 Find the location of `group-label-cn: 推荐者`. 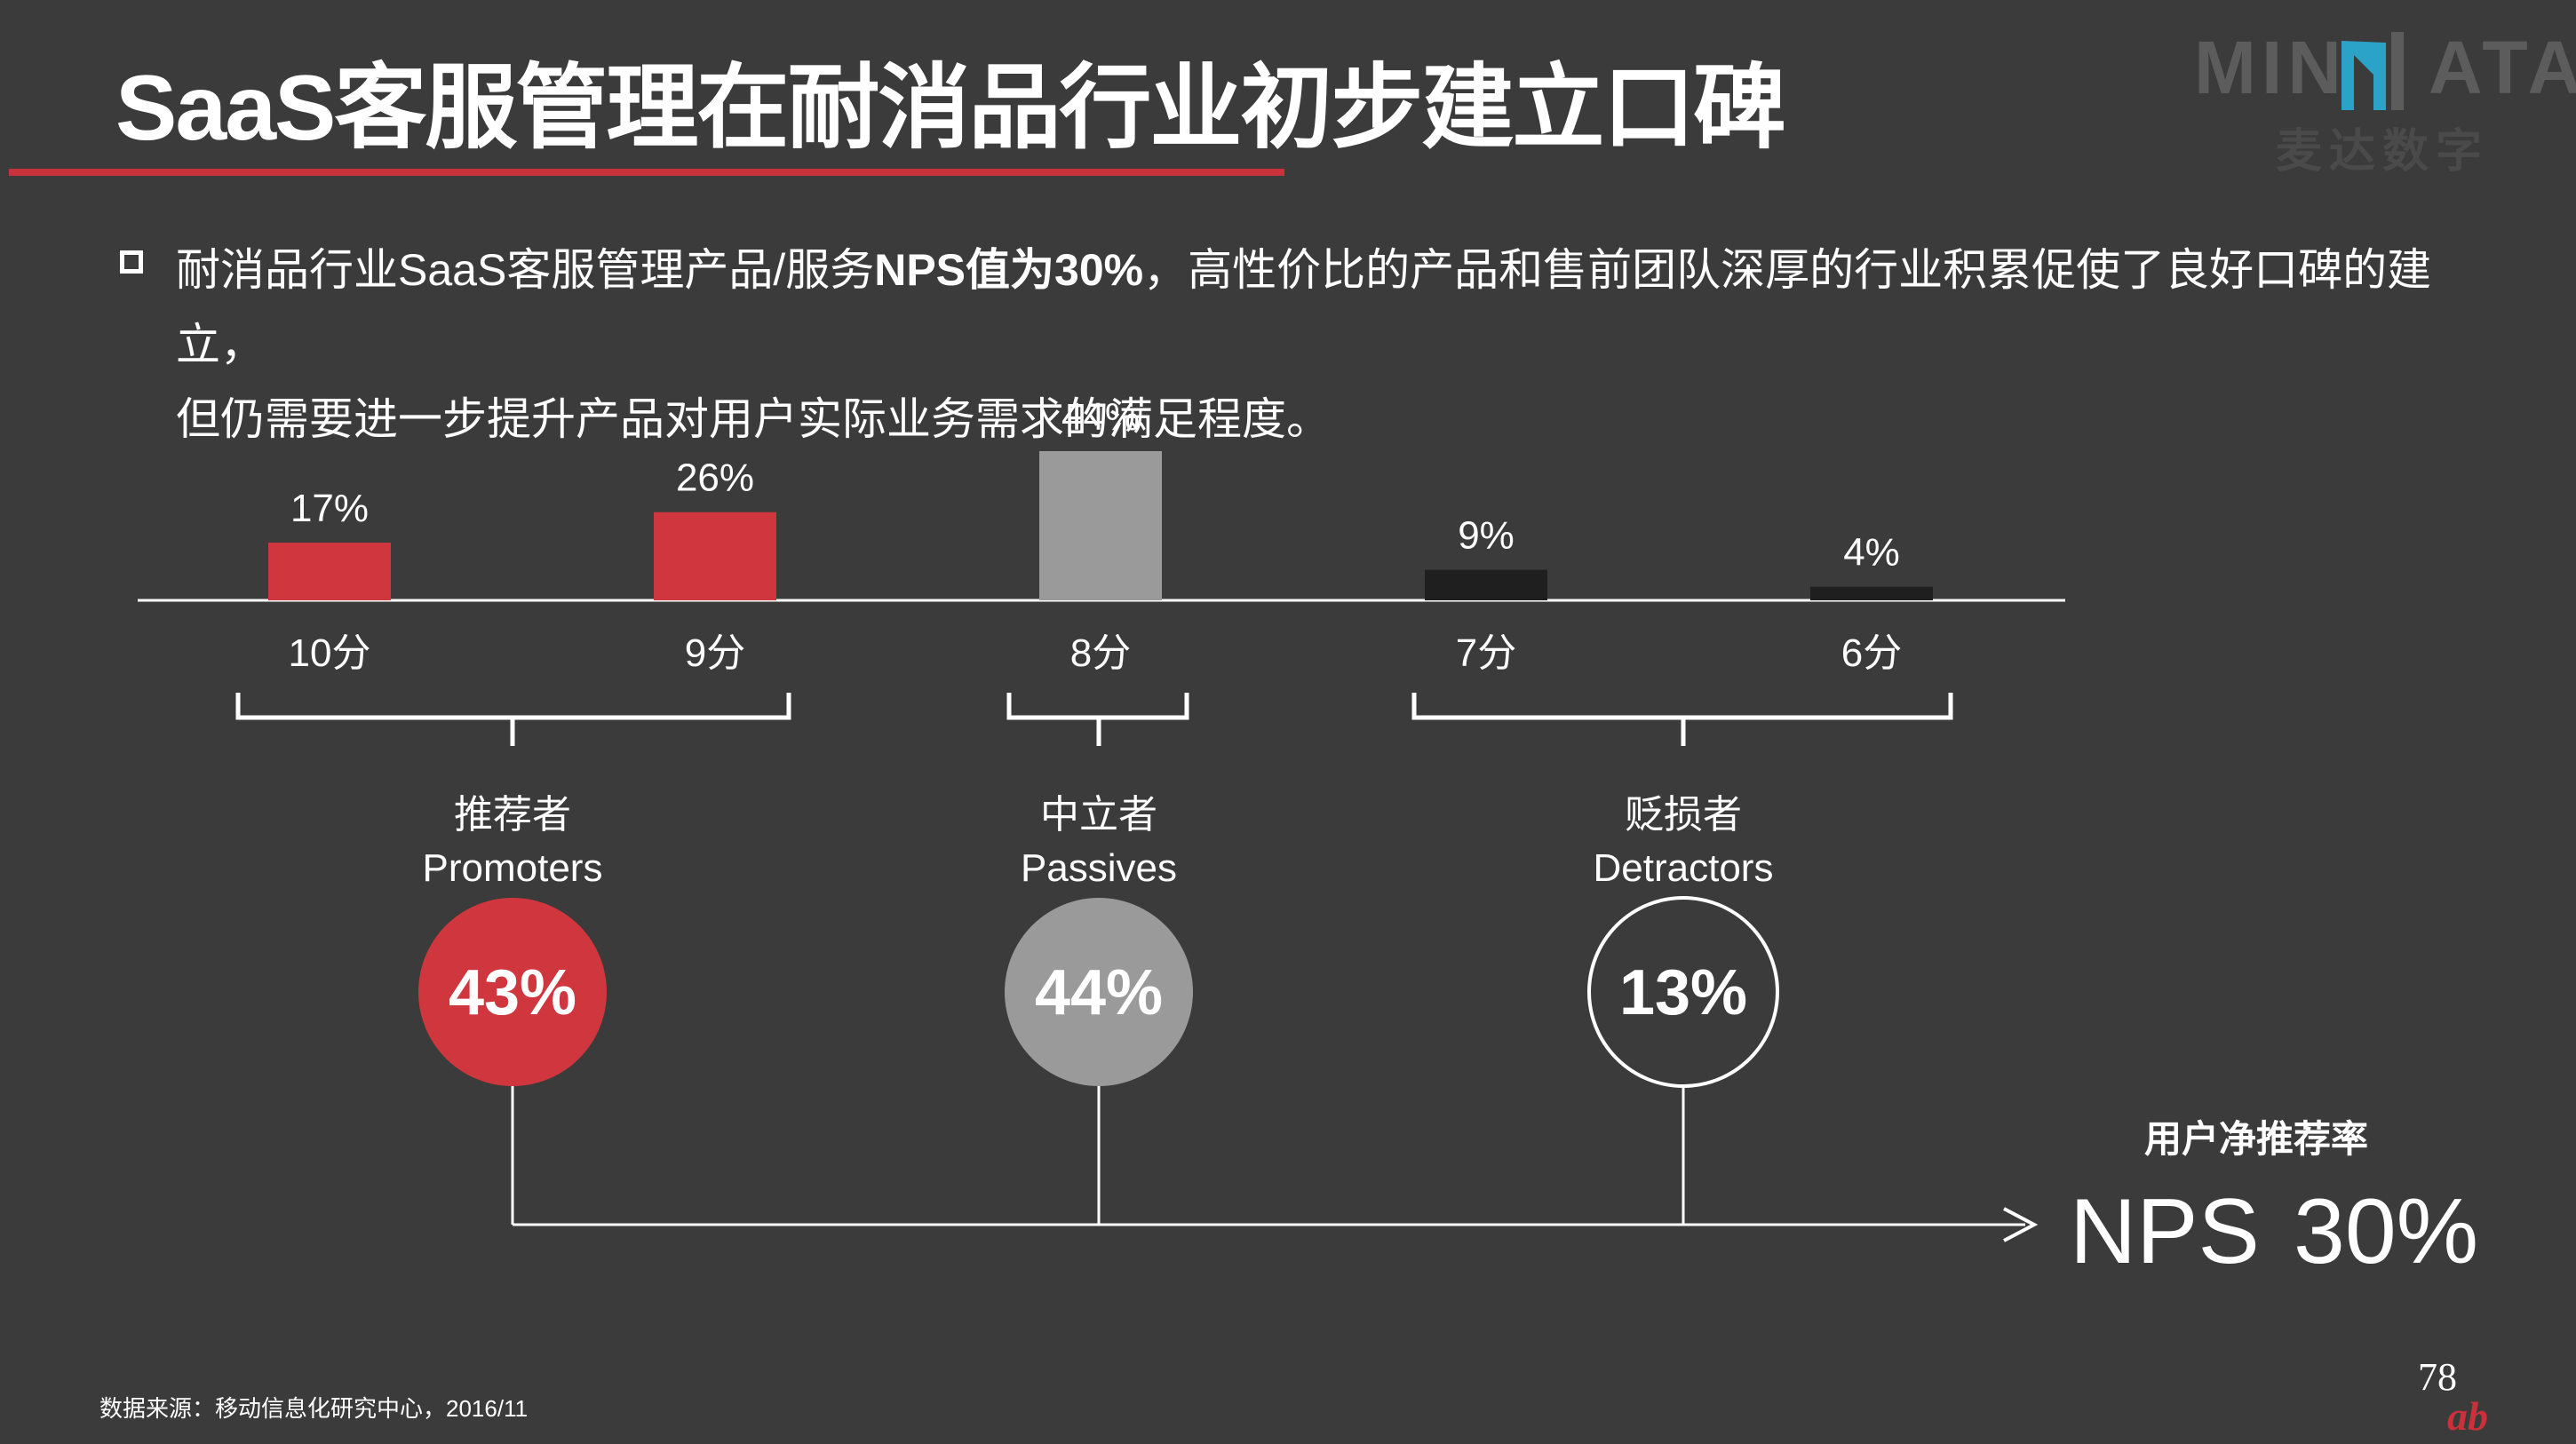

group-label-cn: 推荐者 is located at coordinates (512, 815).